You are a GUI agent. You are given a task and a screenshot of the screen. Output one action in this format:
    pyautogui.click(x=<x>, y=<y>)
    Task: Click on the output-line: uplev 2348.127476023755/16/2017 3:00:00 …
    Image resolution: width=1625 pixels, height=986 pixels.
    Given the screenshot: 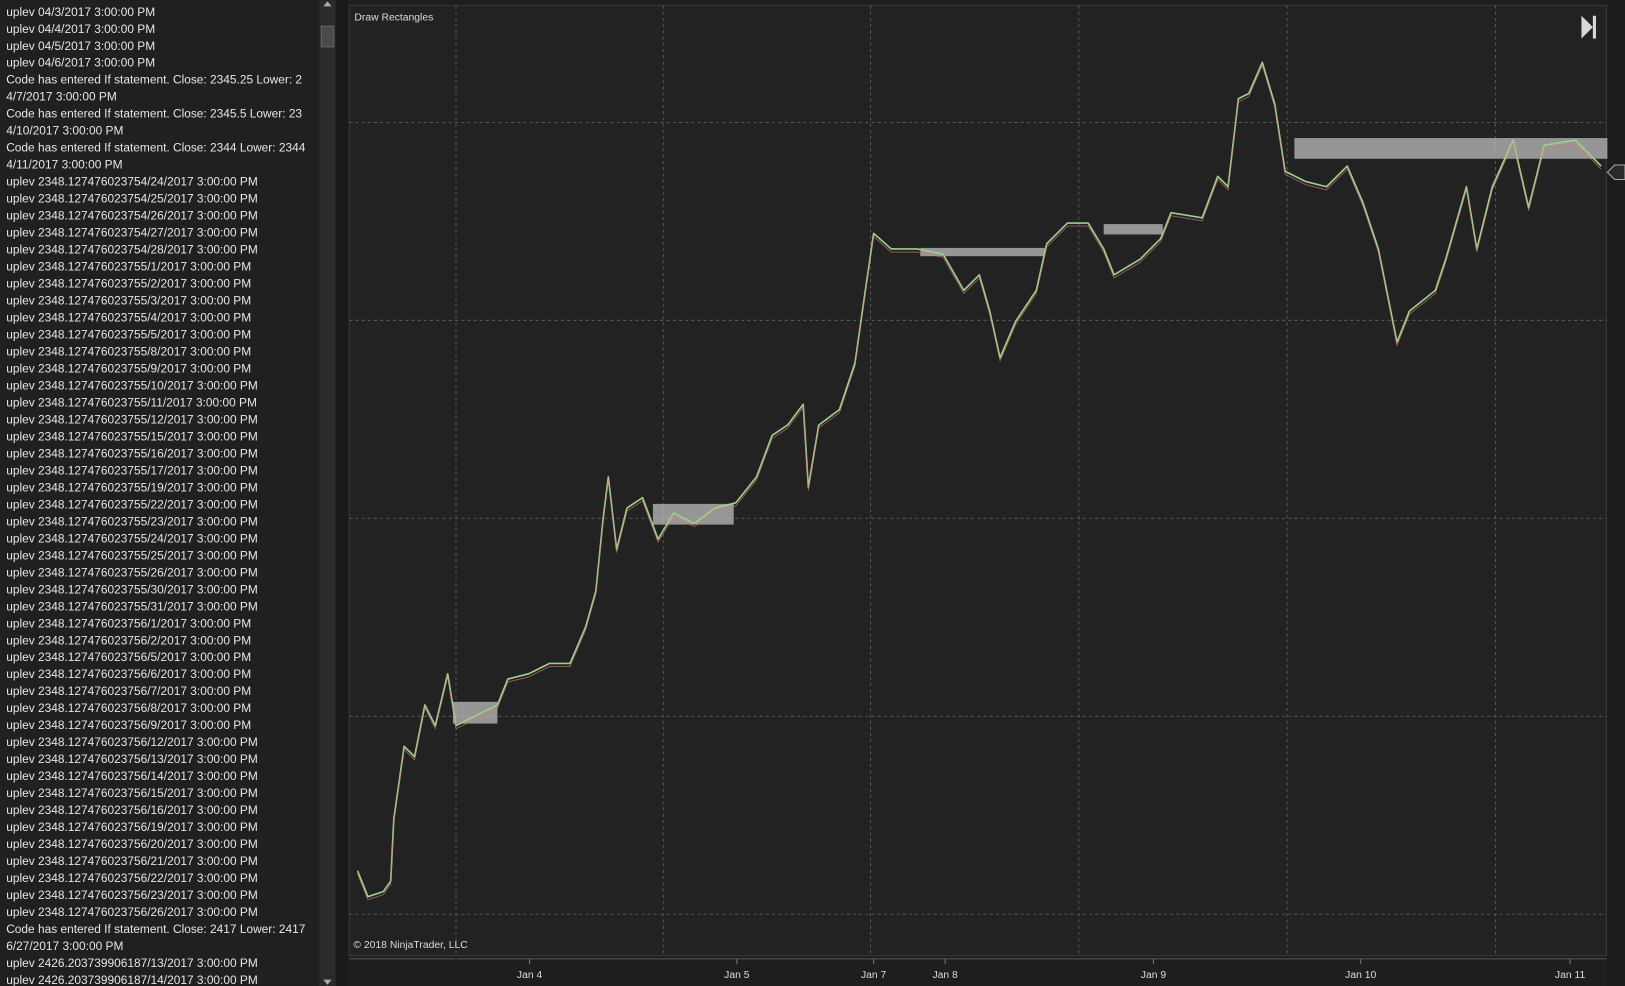 What is the action you would take?
    pyautogui.click(x=132, y=453)
    